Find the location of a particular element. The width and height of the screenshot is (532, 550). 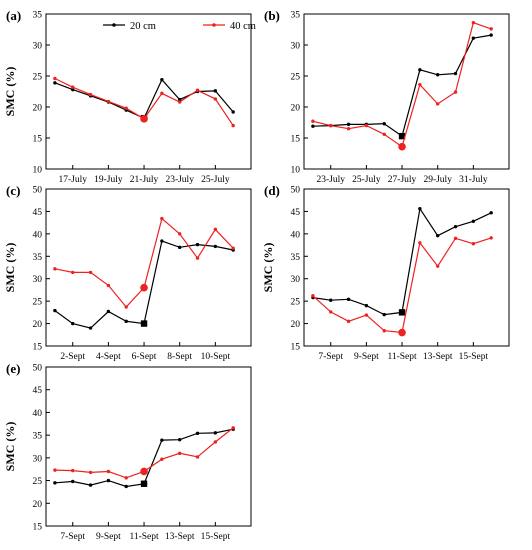

x-tick-label: 31-July is located at coordinates (473, 180).